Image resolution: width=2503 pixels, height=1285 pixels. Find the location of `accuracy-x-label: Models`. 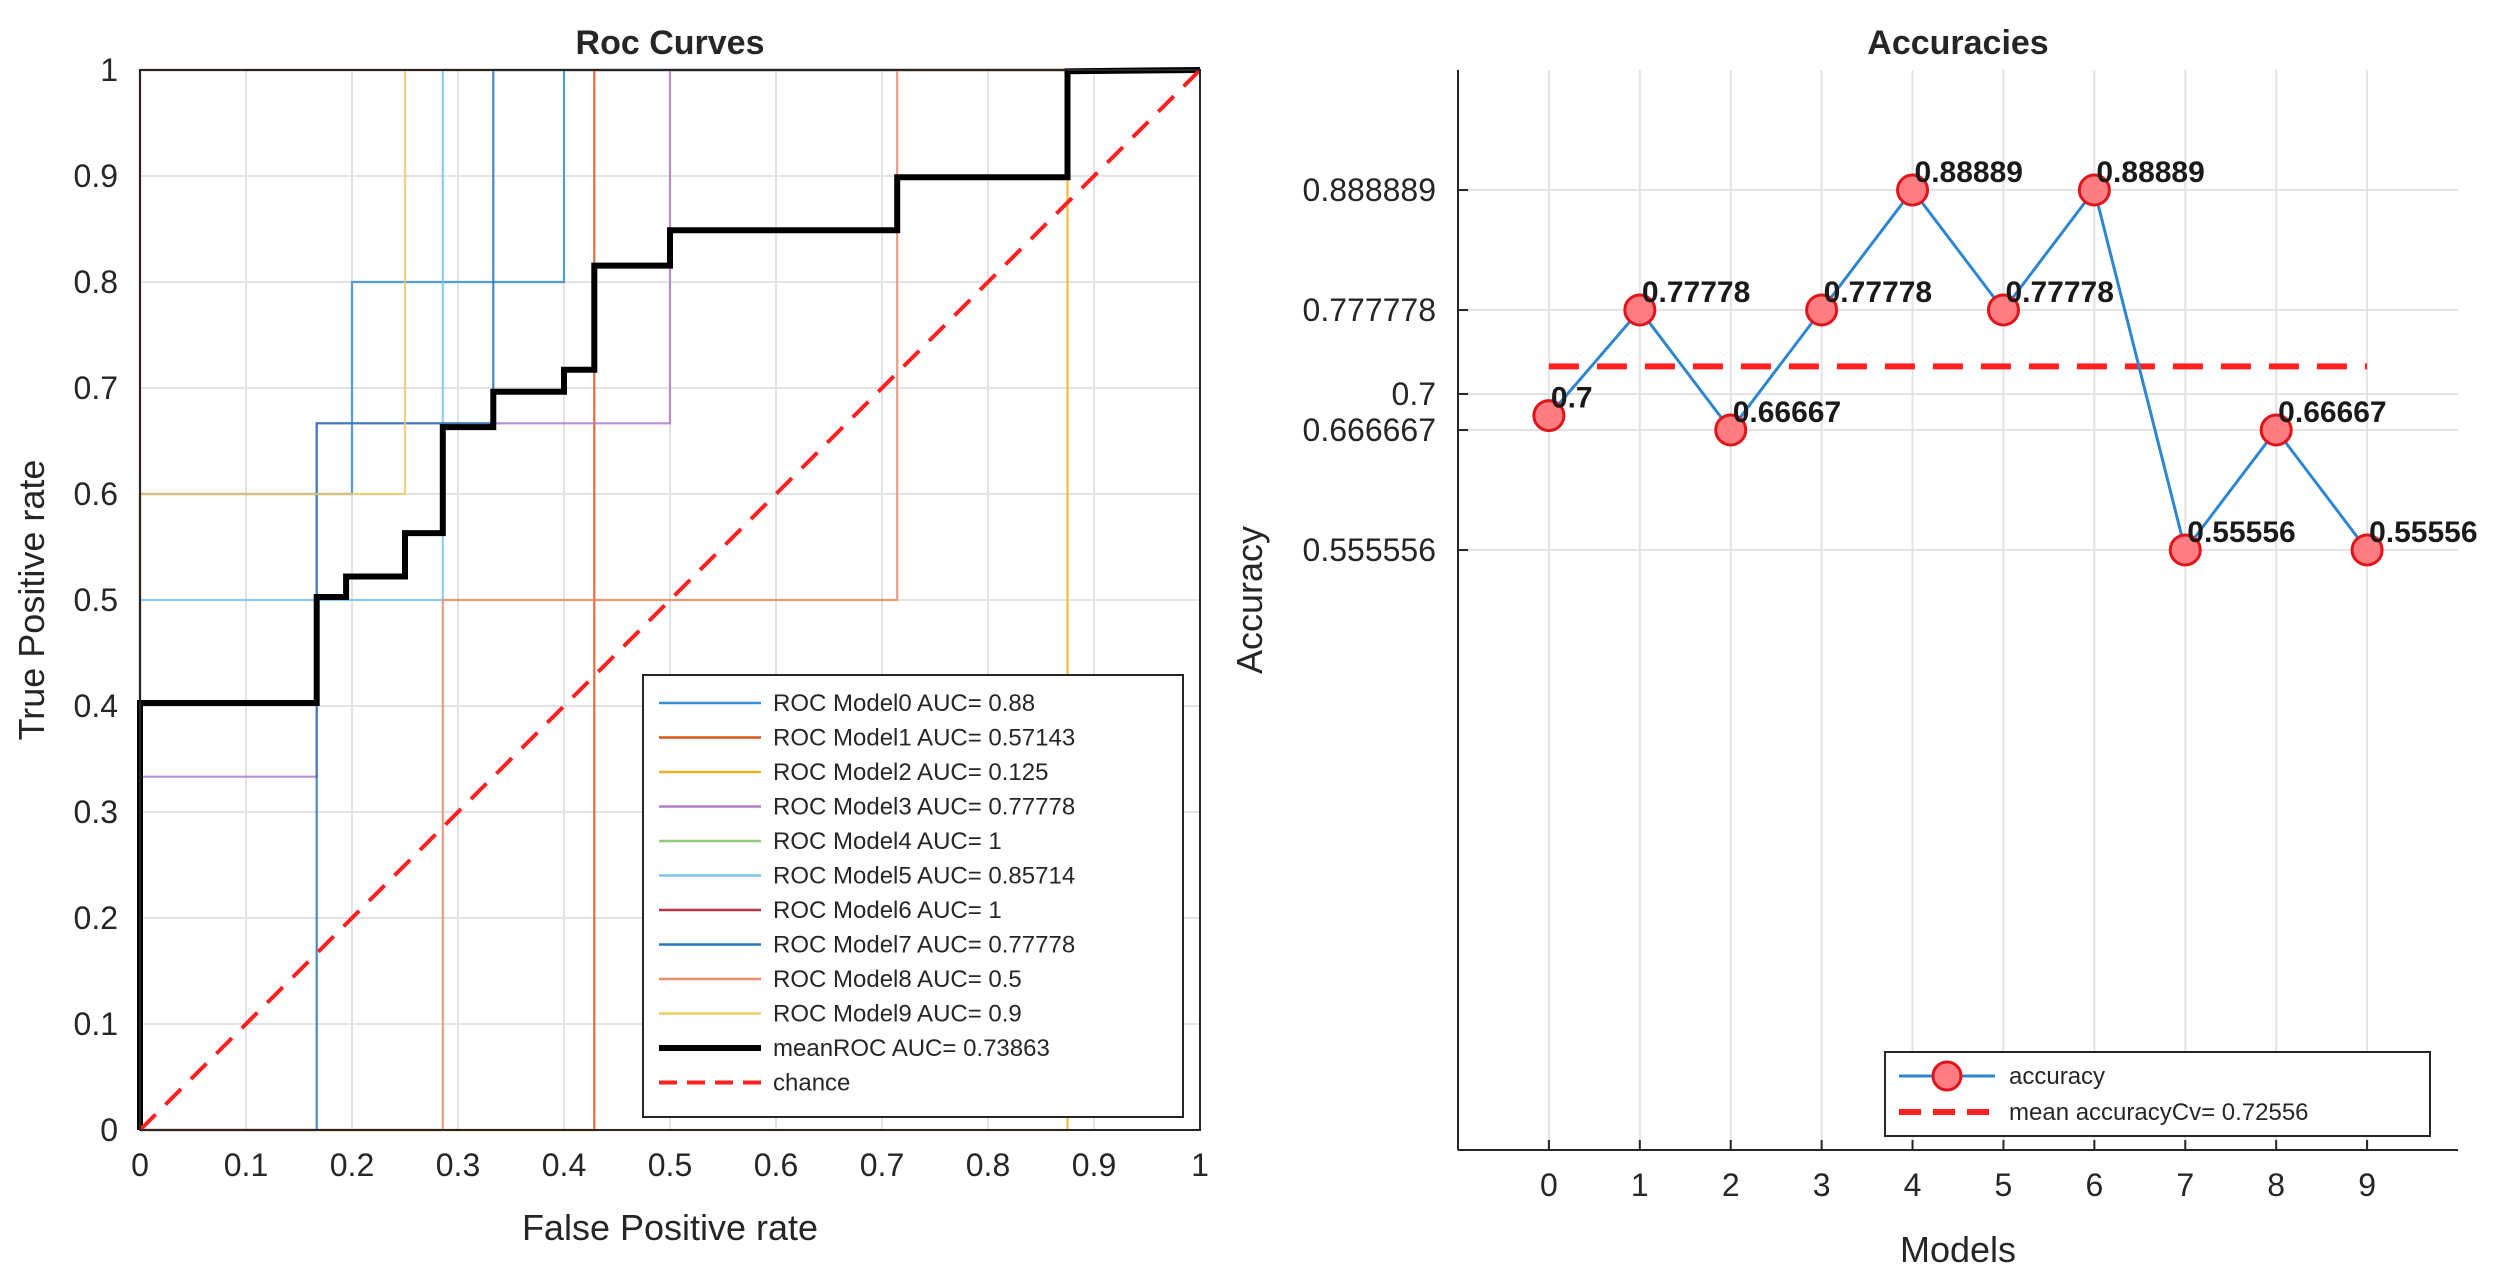

accuracy-x-label: Models is located at coordinates (1958, 1249).